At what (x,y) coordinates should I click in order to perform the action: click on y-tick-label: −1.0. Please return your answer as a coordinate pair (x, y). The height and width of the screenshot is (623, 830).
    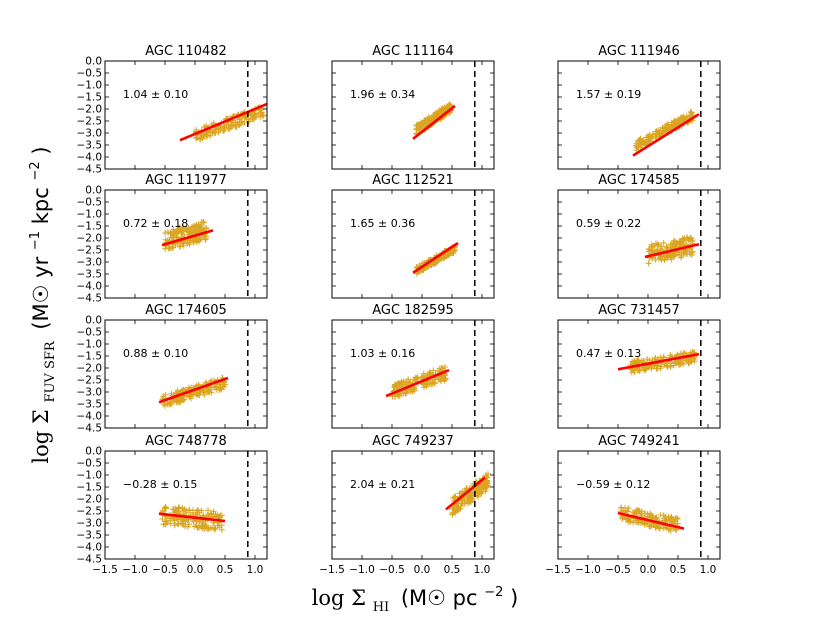
    Looking at the image, I should click on (90, 86).